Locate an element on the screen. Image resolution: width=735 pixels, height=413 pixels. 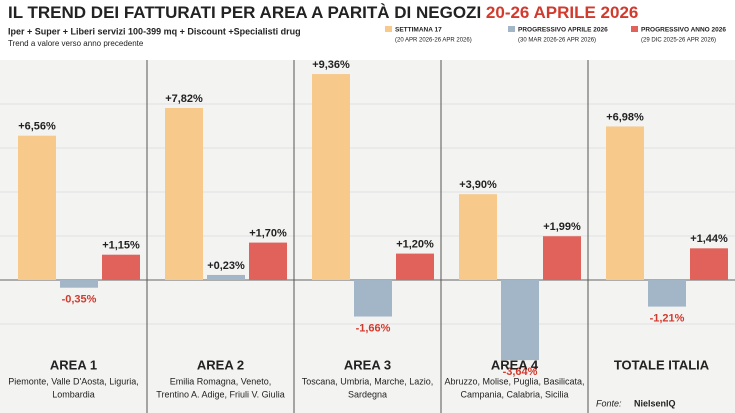
value-label: -1,21% is located at coordinates (667, 319).